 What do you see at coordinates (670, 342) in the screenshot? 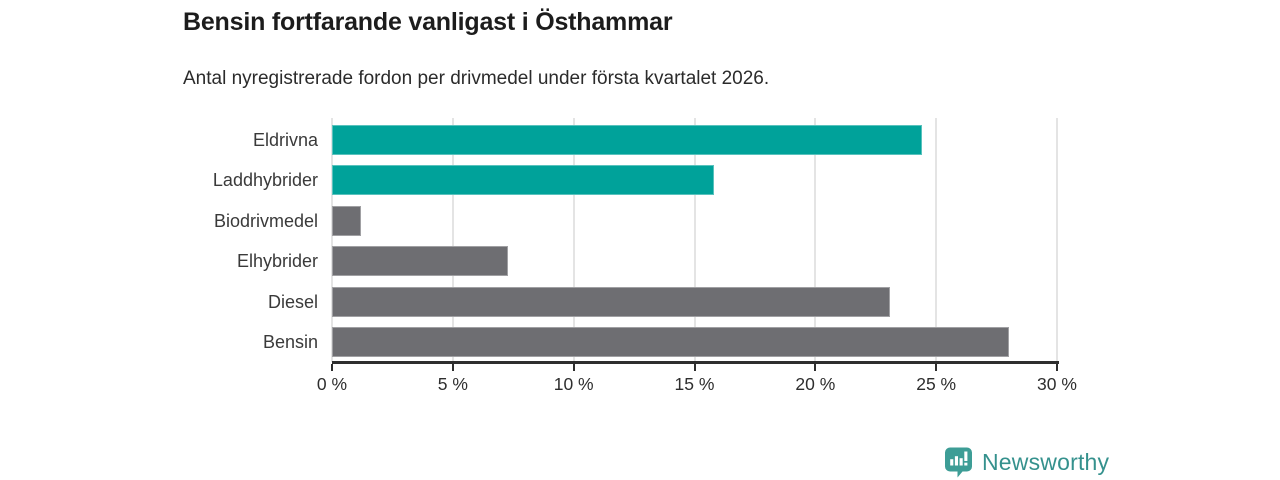
I see `bar-bensin` at bounding box center [670, 342].